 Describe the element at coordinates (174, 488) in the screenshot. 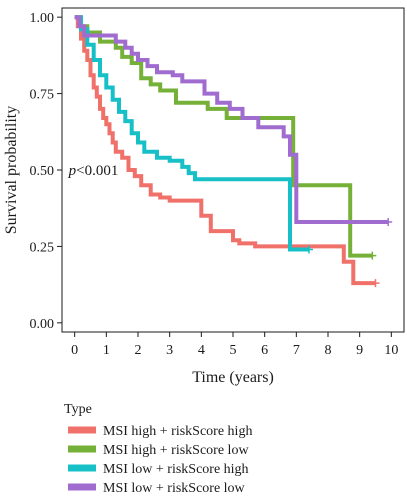

I see `legend-label-3: MSI low + riskScore low` at that location.